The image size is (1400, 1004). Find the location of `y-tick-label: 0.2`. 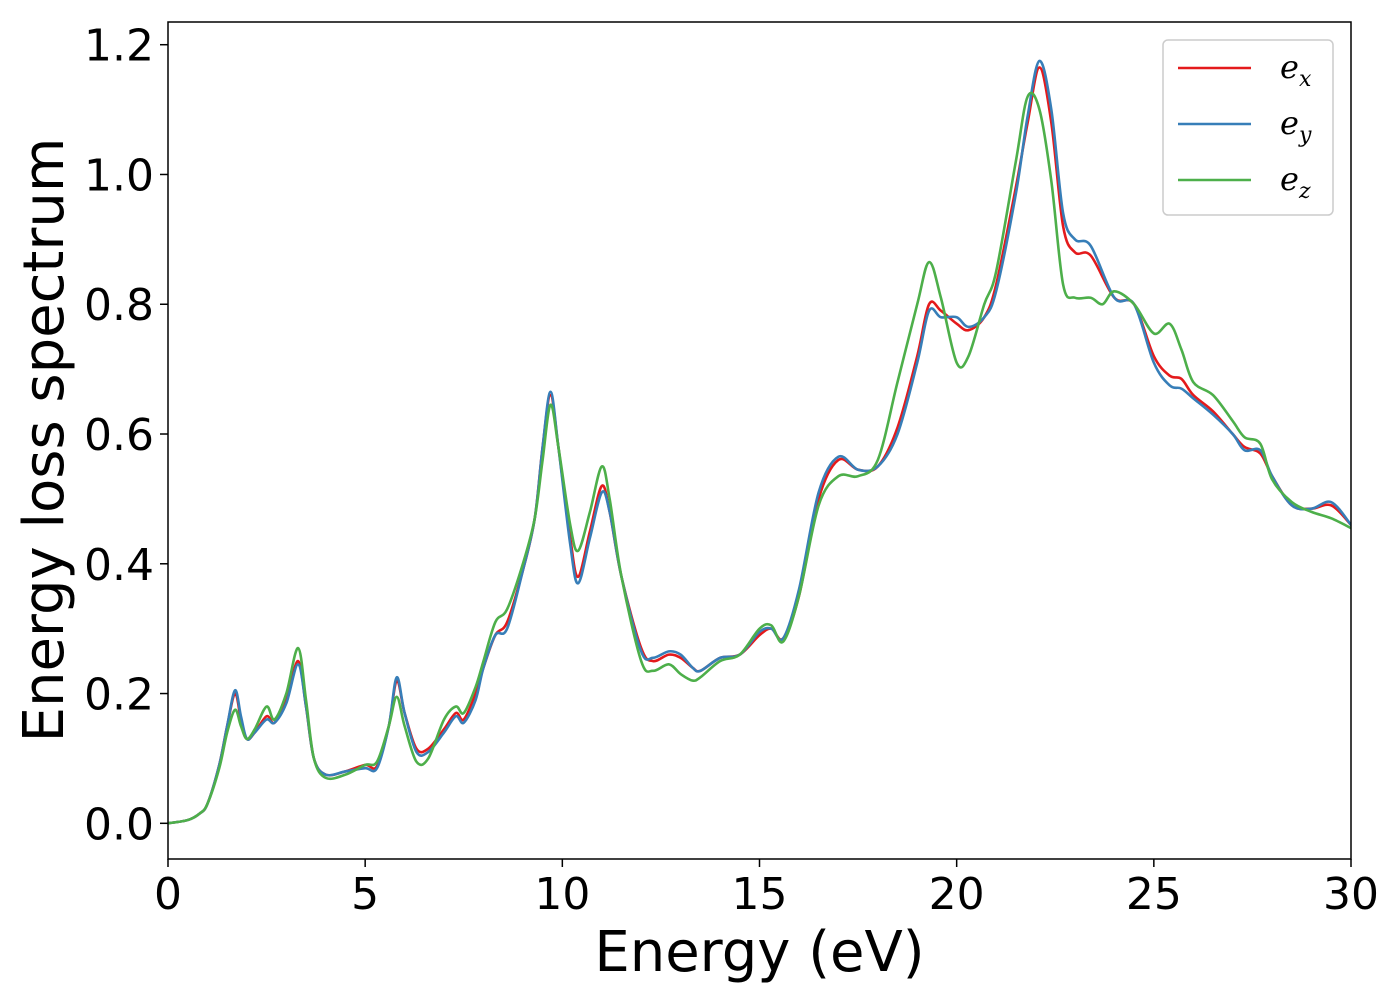

y-tick-label: 0.2 is located at coordinates (119, 695).